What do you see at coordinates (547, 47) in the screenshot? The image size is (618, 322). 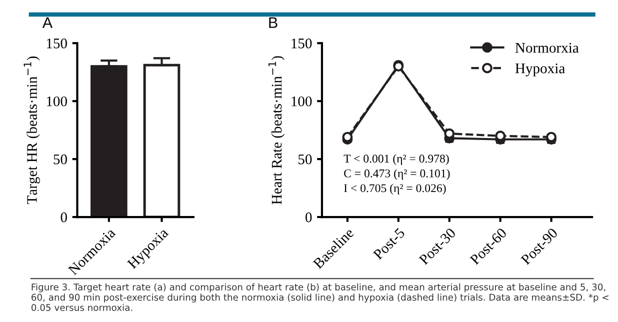 I see `legend-label: Normorxia` at bounding box center [547, 47].